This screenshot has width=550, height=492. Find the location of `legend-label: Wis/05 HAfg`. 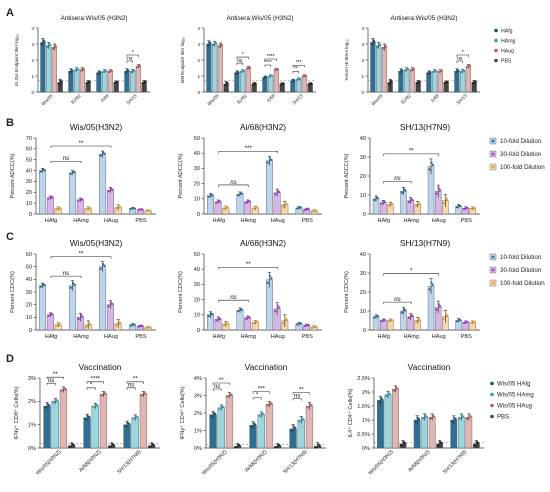

legend-label: Wis/05 HAfg is located at coordinates (513, 385).